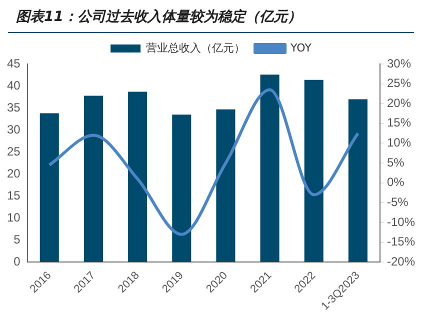 This screenshot has height=321, width=422. Describe the element at coordinates (399, 63) in the screenshot. I see `y2-tick-label: 30%` at that location.